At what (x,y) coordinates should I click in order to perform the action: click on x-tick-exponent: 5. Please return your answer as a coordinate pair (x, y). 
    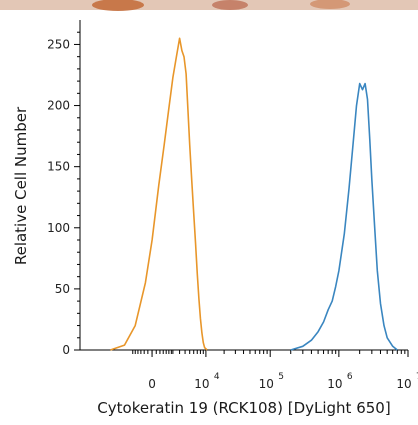
    Looking at the image, I should click on (281, 377).